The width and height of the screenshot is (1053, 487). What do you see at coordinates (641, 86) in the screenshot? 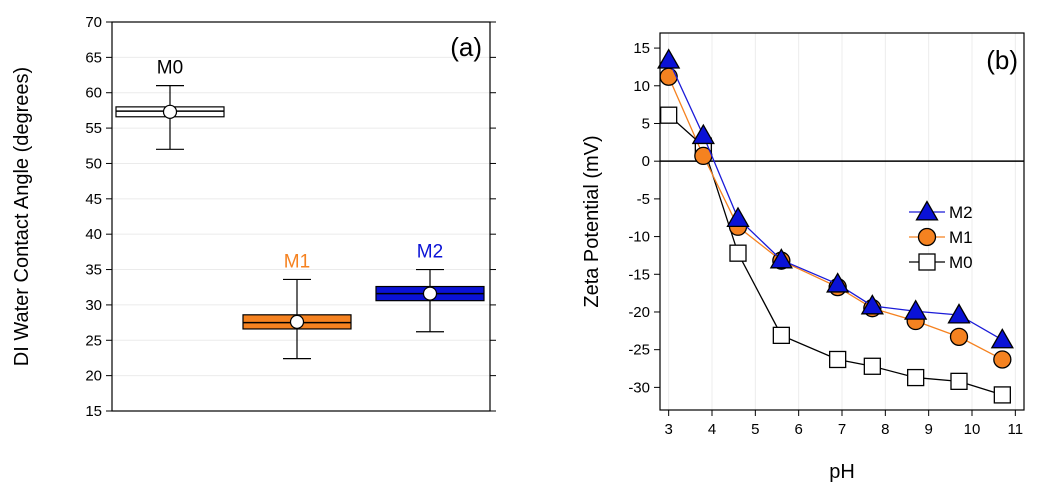
I see `y-tick-label: 10` at bounding box center [641, 86].